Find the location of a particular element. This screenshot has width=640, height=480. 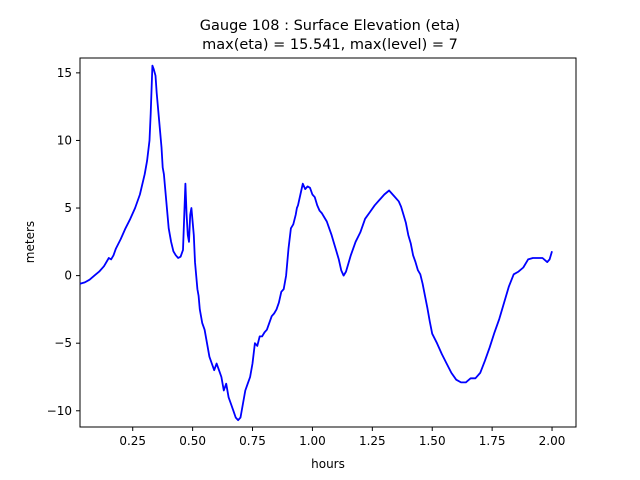

chart-title-line1: Gauge 108 : Surface Elevation (eta) is located at coordinates (330, 26).